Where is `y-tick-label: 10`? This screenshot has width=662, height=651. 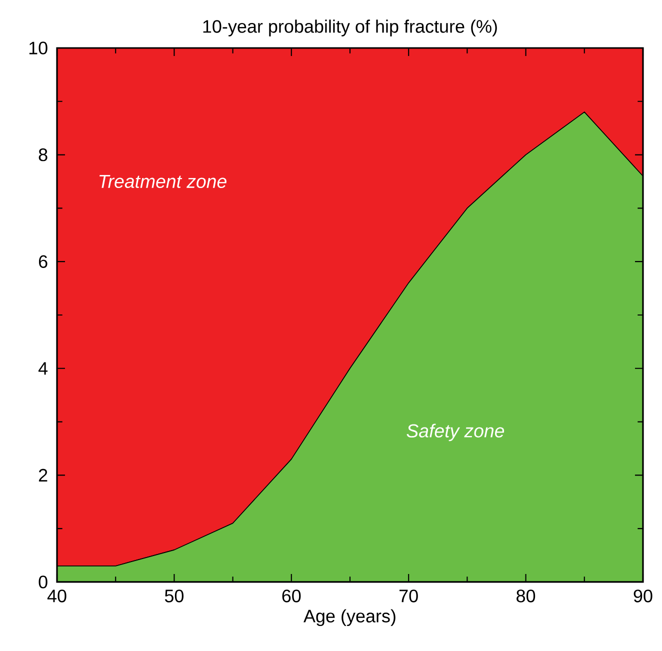 y-tick-label: 10 is located at coordinates (38, 48).